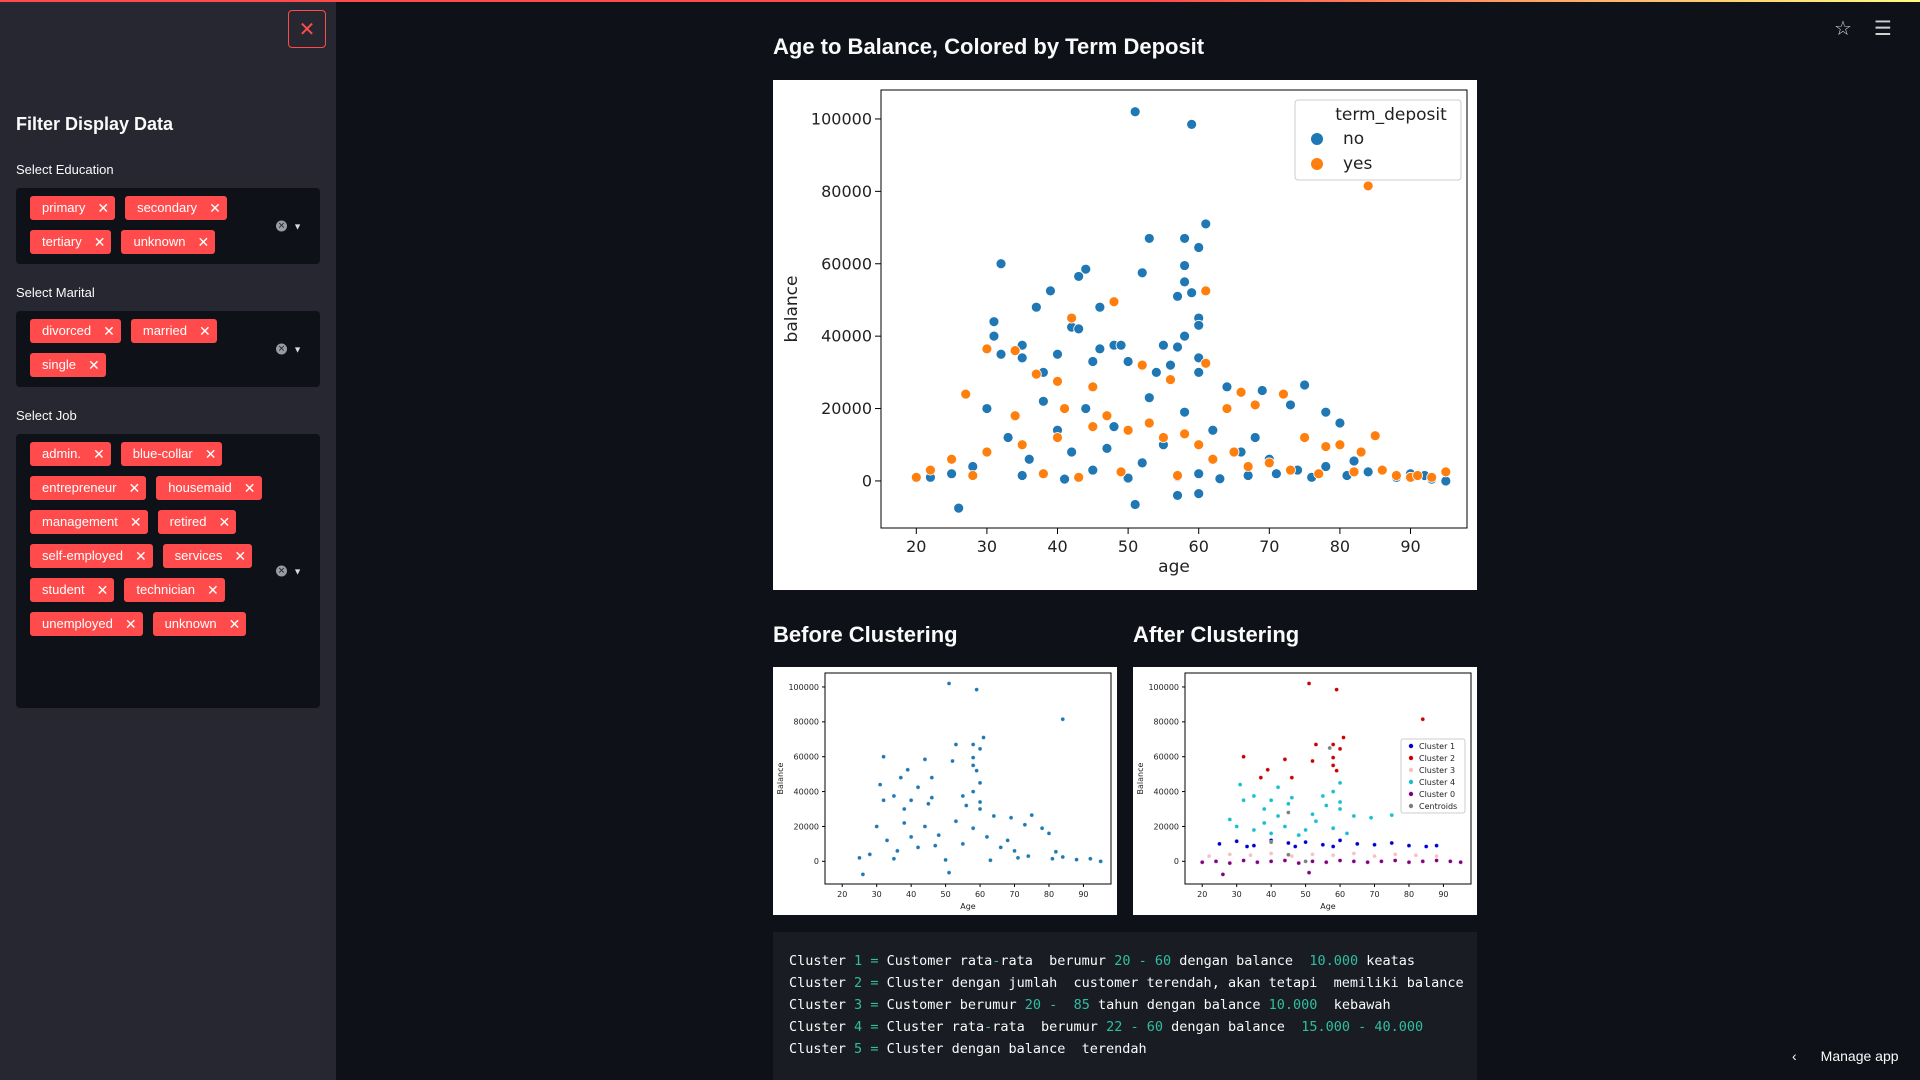 This screenshot has width=1920, height=1080. What do you see at coordinates (68, 365) in the screenshot?
I see `filter-chip: single ✕` at bounding box center [68, 365].